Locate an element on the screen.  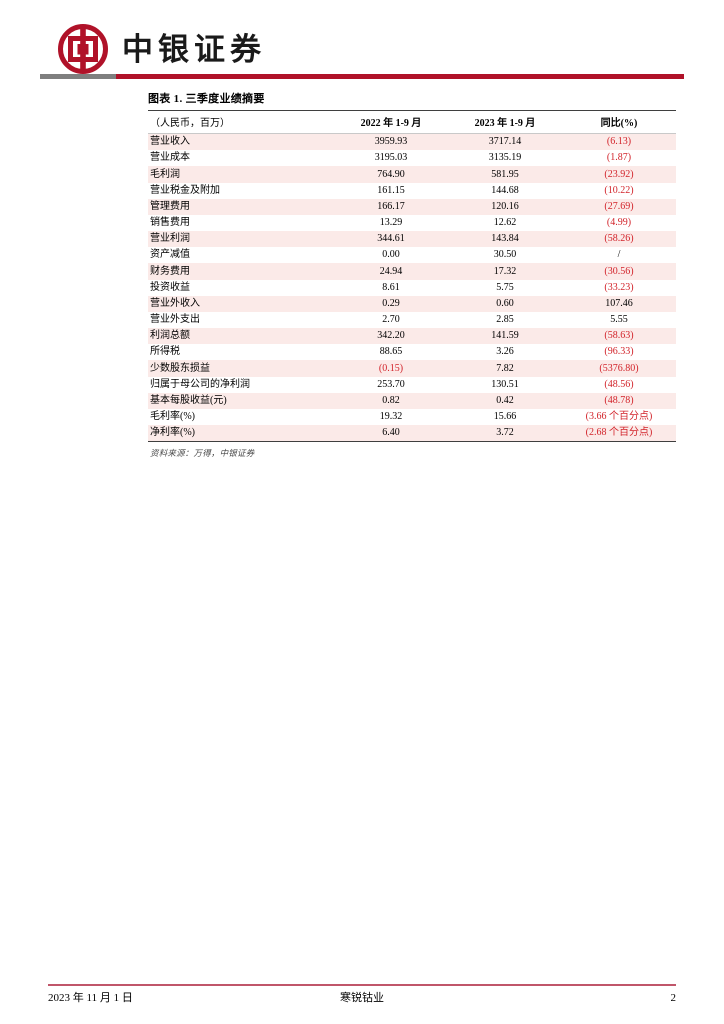
cell-yoy: (23.92) is located at coordinates (619, 174).